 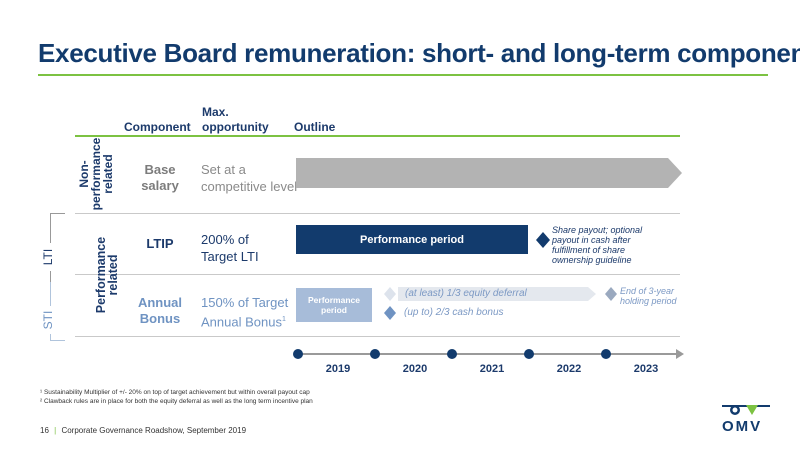 What do you see at coordinates (415, 369) in the screenshot?
I see `year-2020: 2020` at bounding box center [415, 369].